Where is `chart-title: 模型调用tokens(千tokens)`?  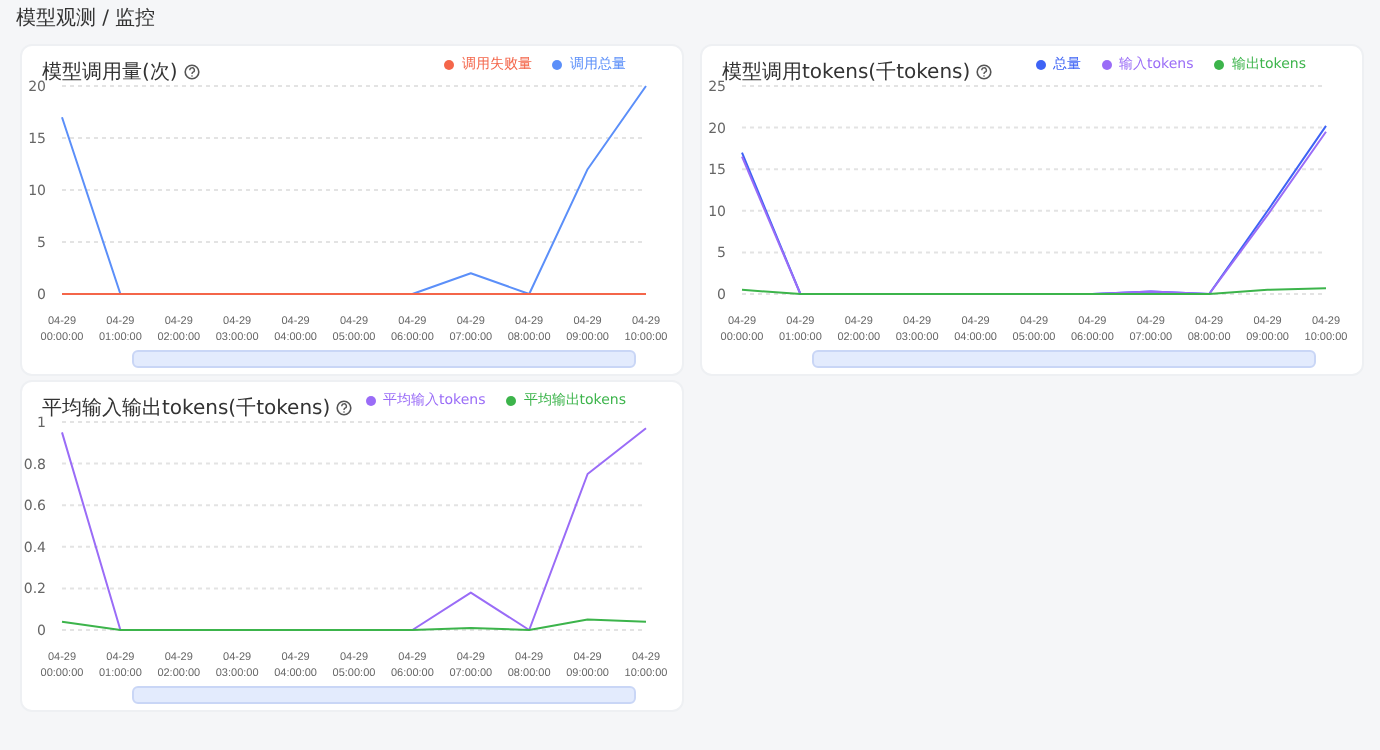
chart-title: 模型调用tokens(千tokens) is located at coordinates (846, 71).